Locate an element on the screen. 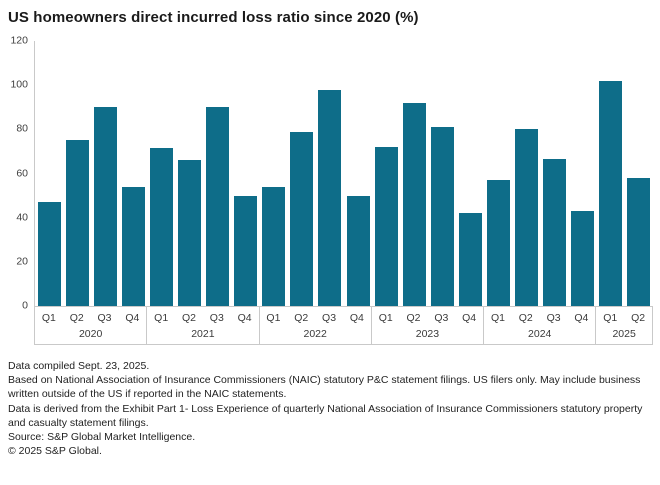 The image size is (660, 485). year-group-2025 is located at coordinates (625, 193).